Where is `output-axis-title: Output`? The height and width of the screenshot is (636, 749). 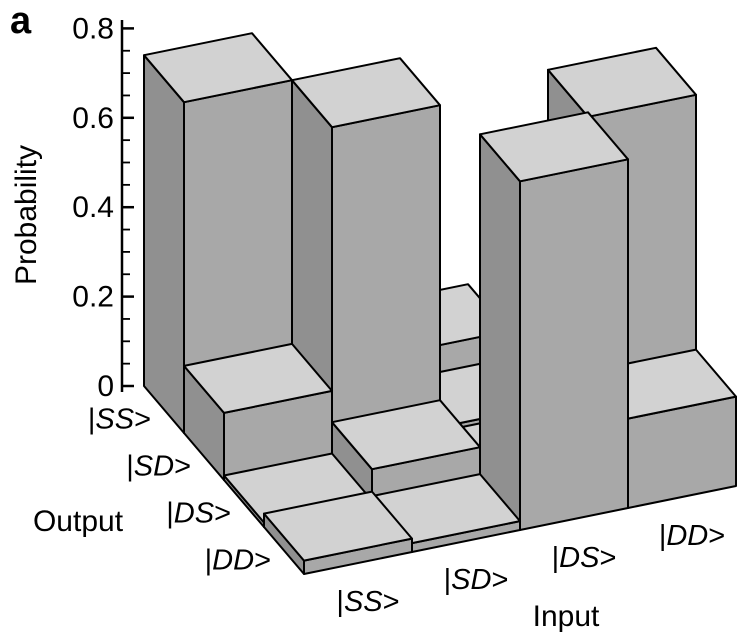 output-axis-title: Output is located at coordinates (78, 521).